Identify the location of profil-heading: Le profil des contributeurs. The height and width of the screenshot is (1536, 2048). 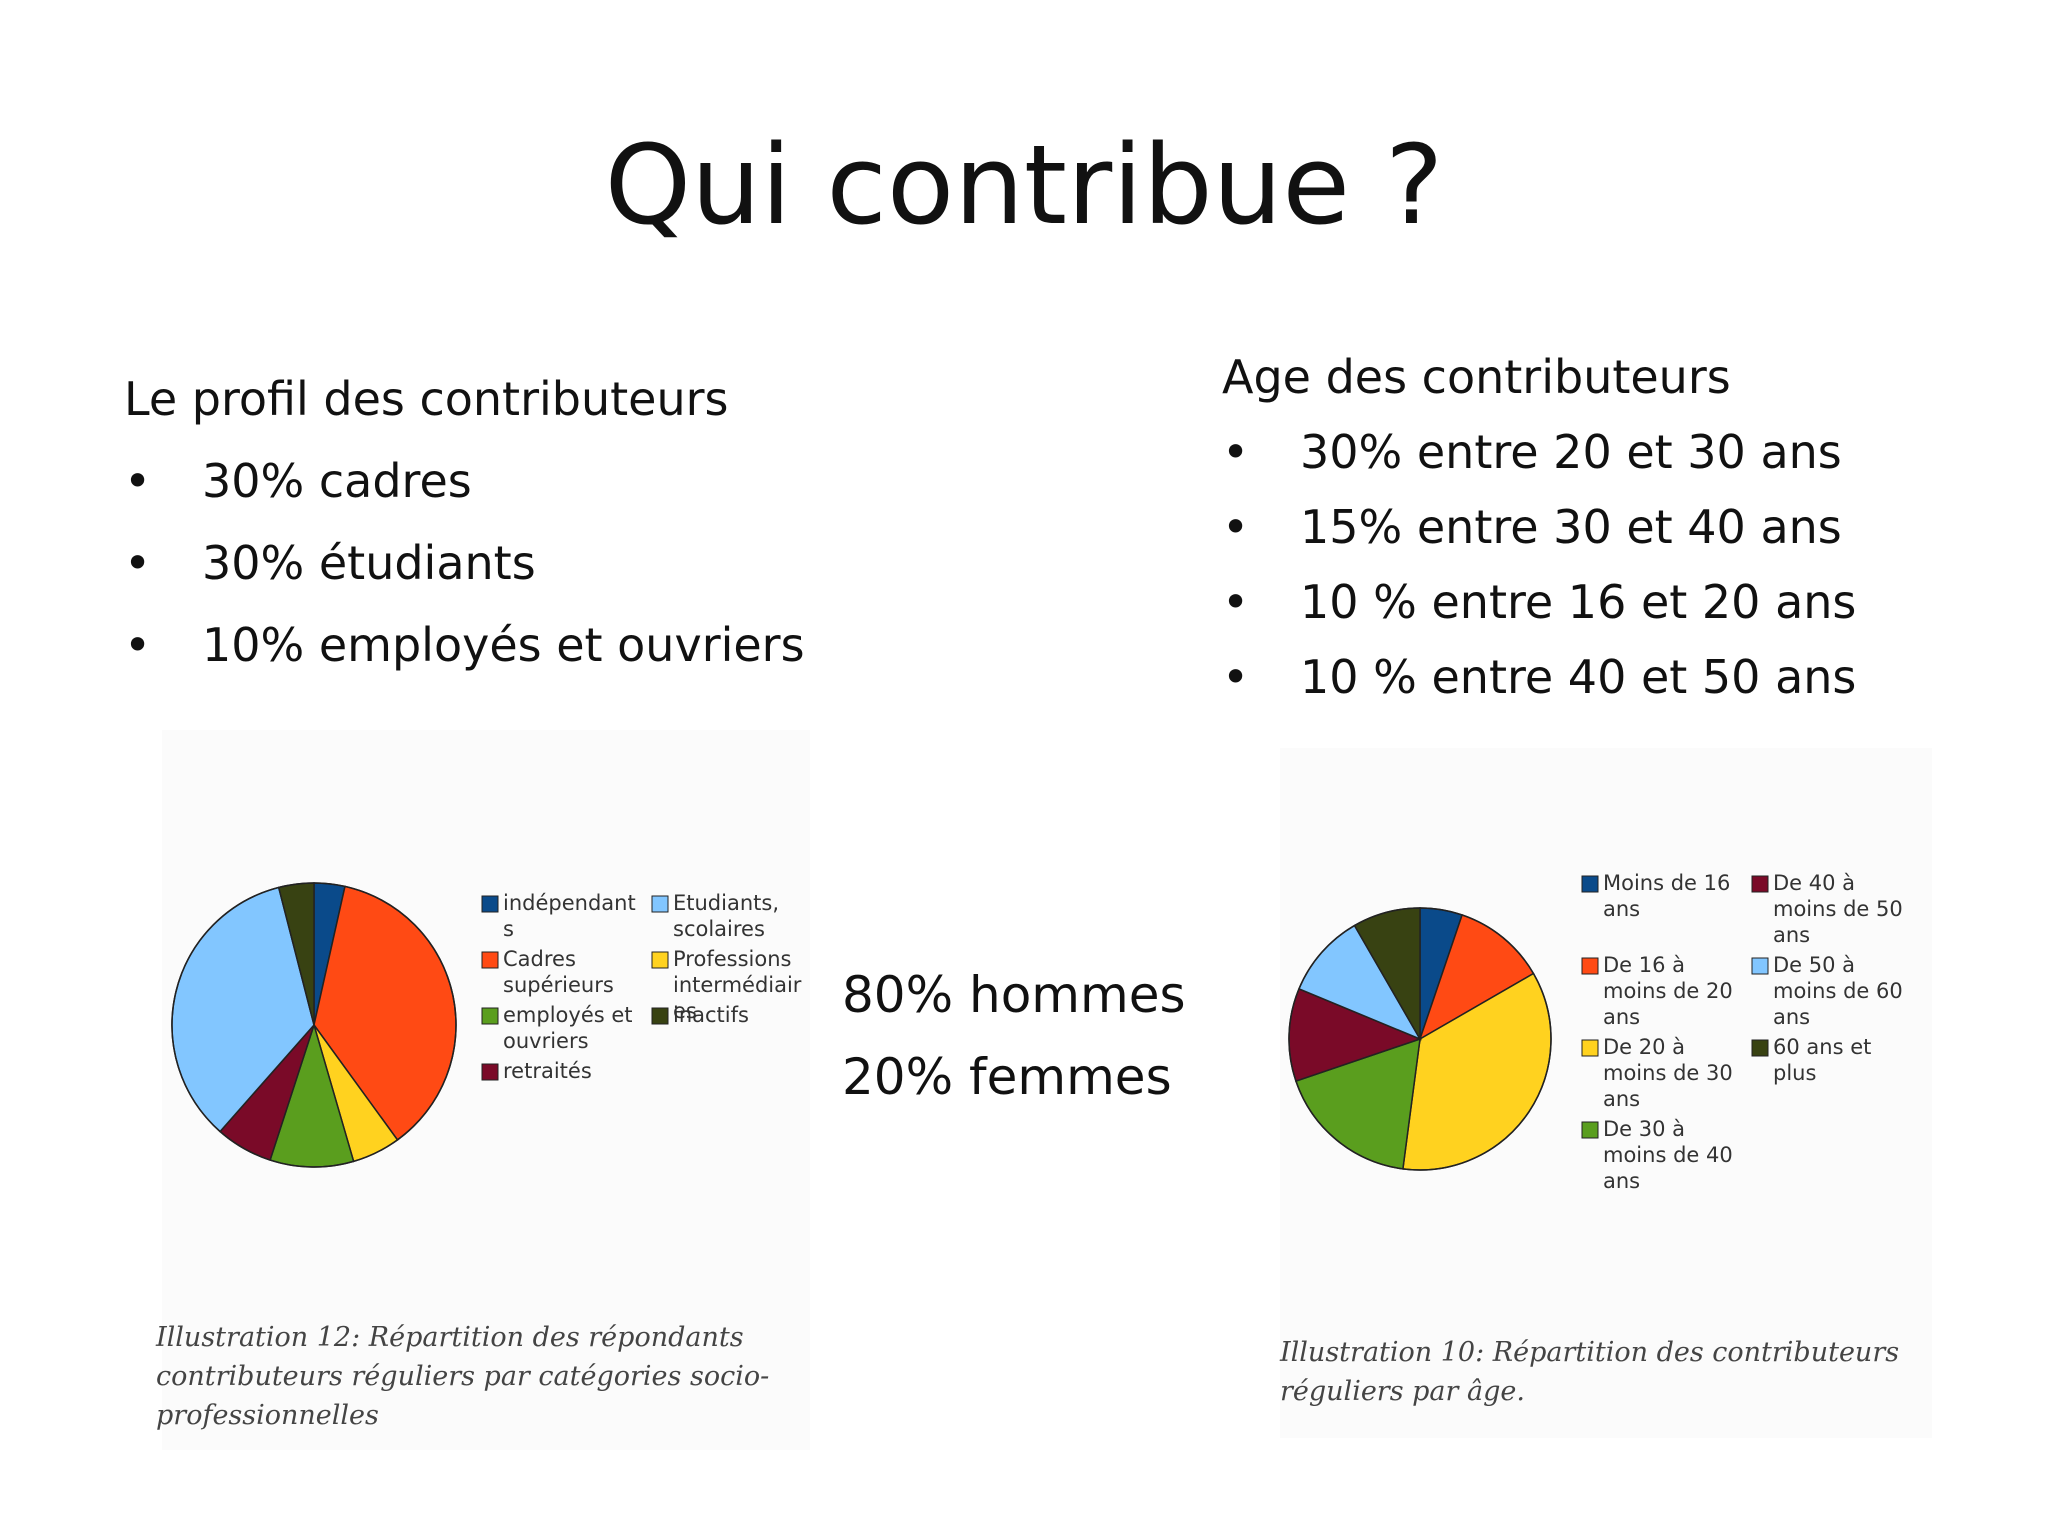
(426, 399).